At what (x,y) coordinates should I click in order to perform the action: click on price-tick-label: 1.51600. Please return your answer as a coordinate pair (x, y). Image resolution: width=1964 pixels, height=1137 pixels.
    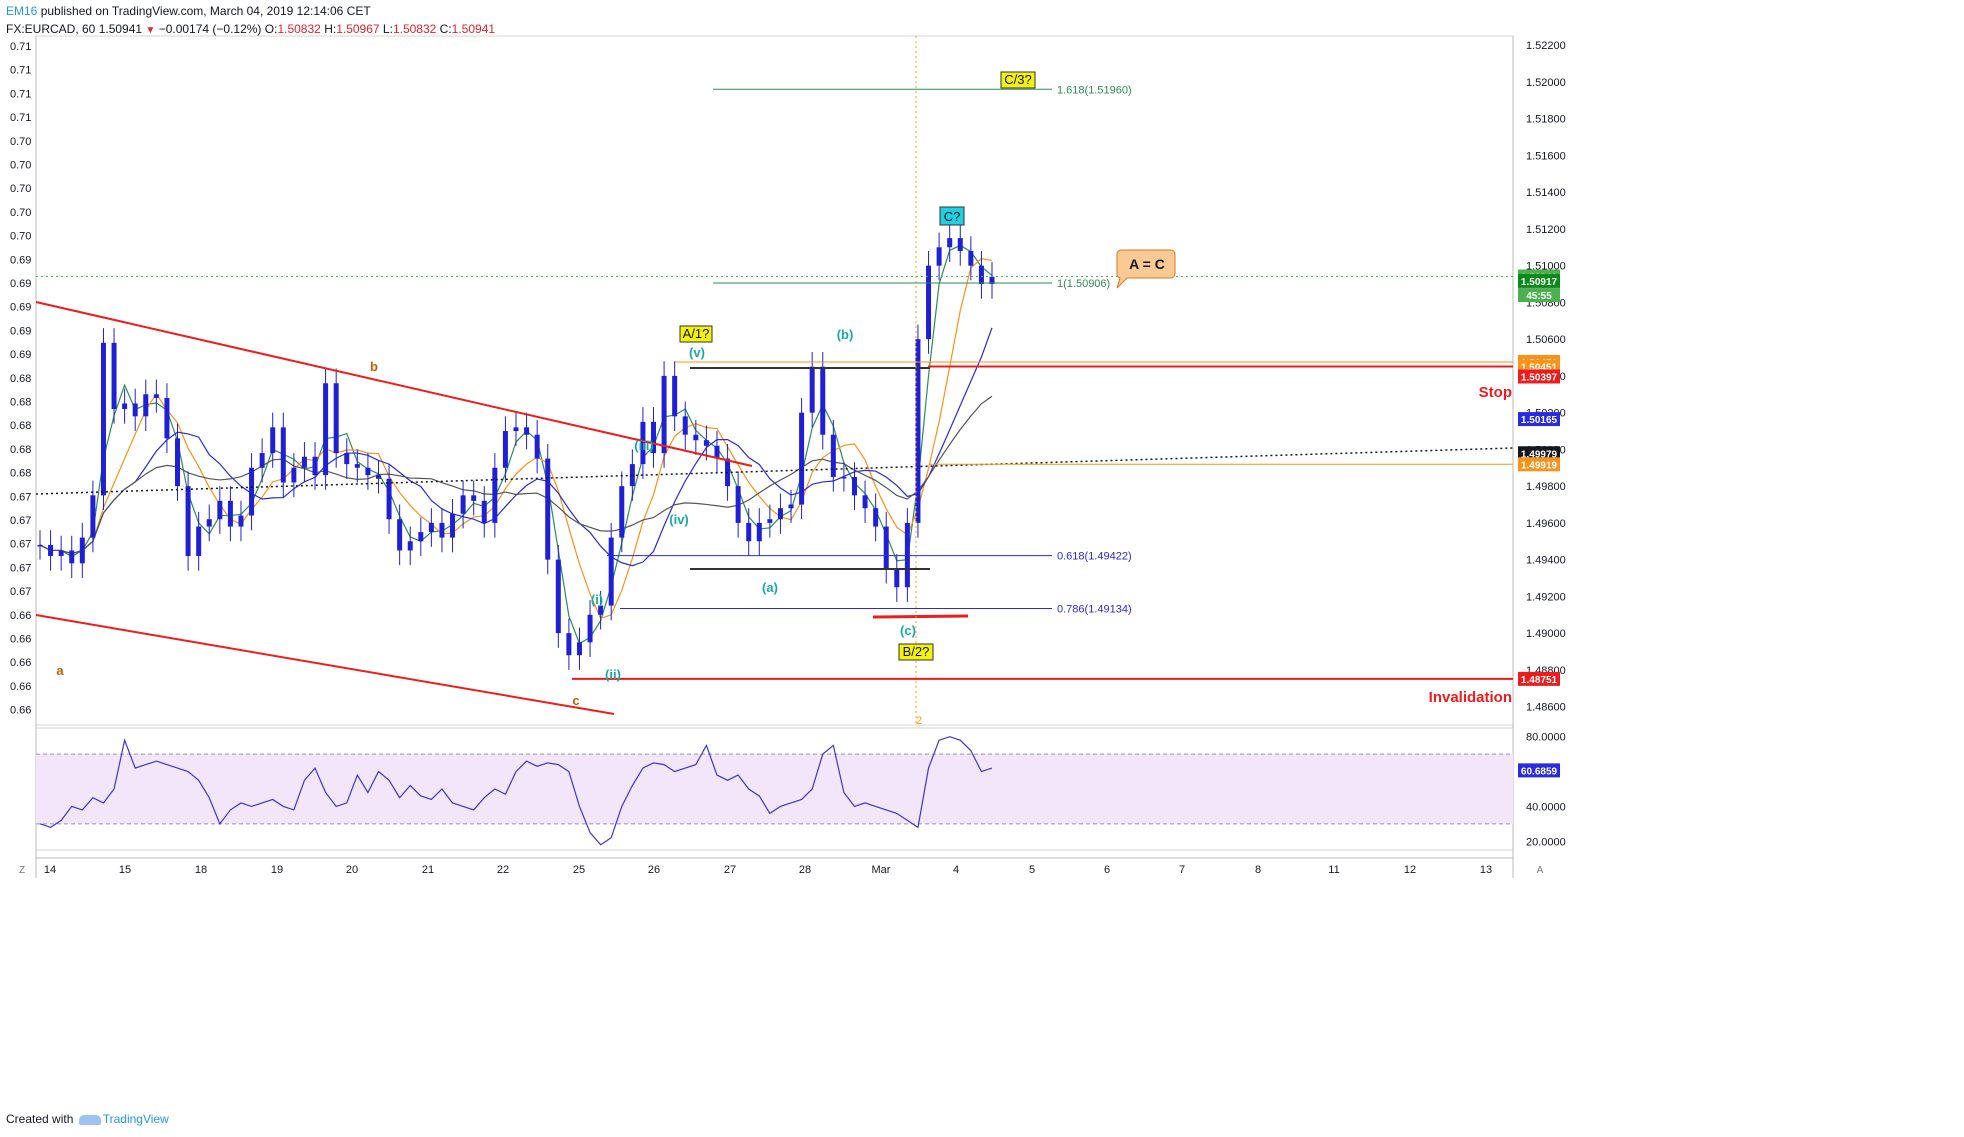
    Looking at the image, I should click on (1546, 156).